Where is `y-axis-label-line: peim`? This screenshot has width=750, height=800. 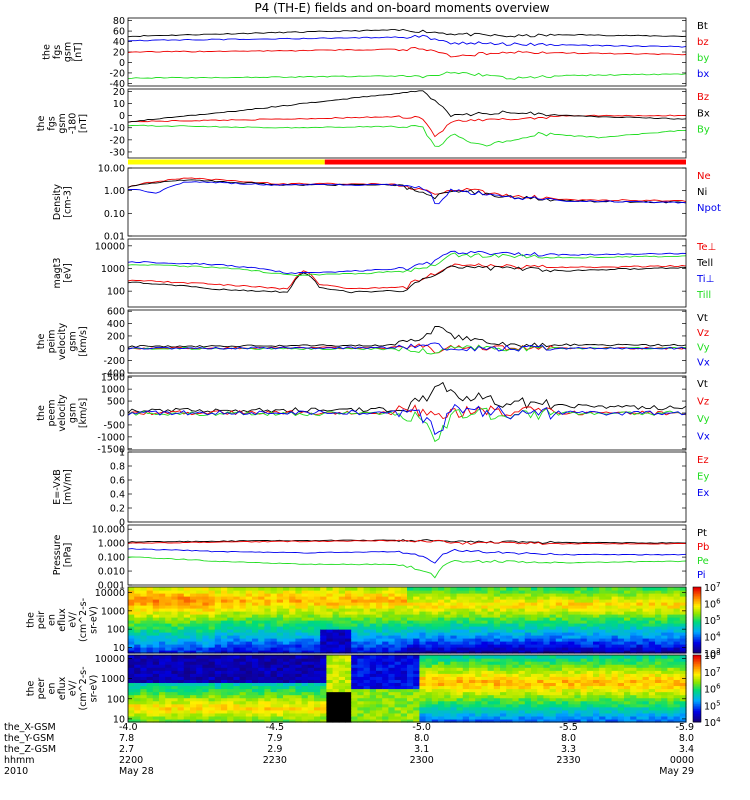
y-axis-label-line: peim is located at coordinates (52, 342).